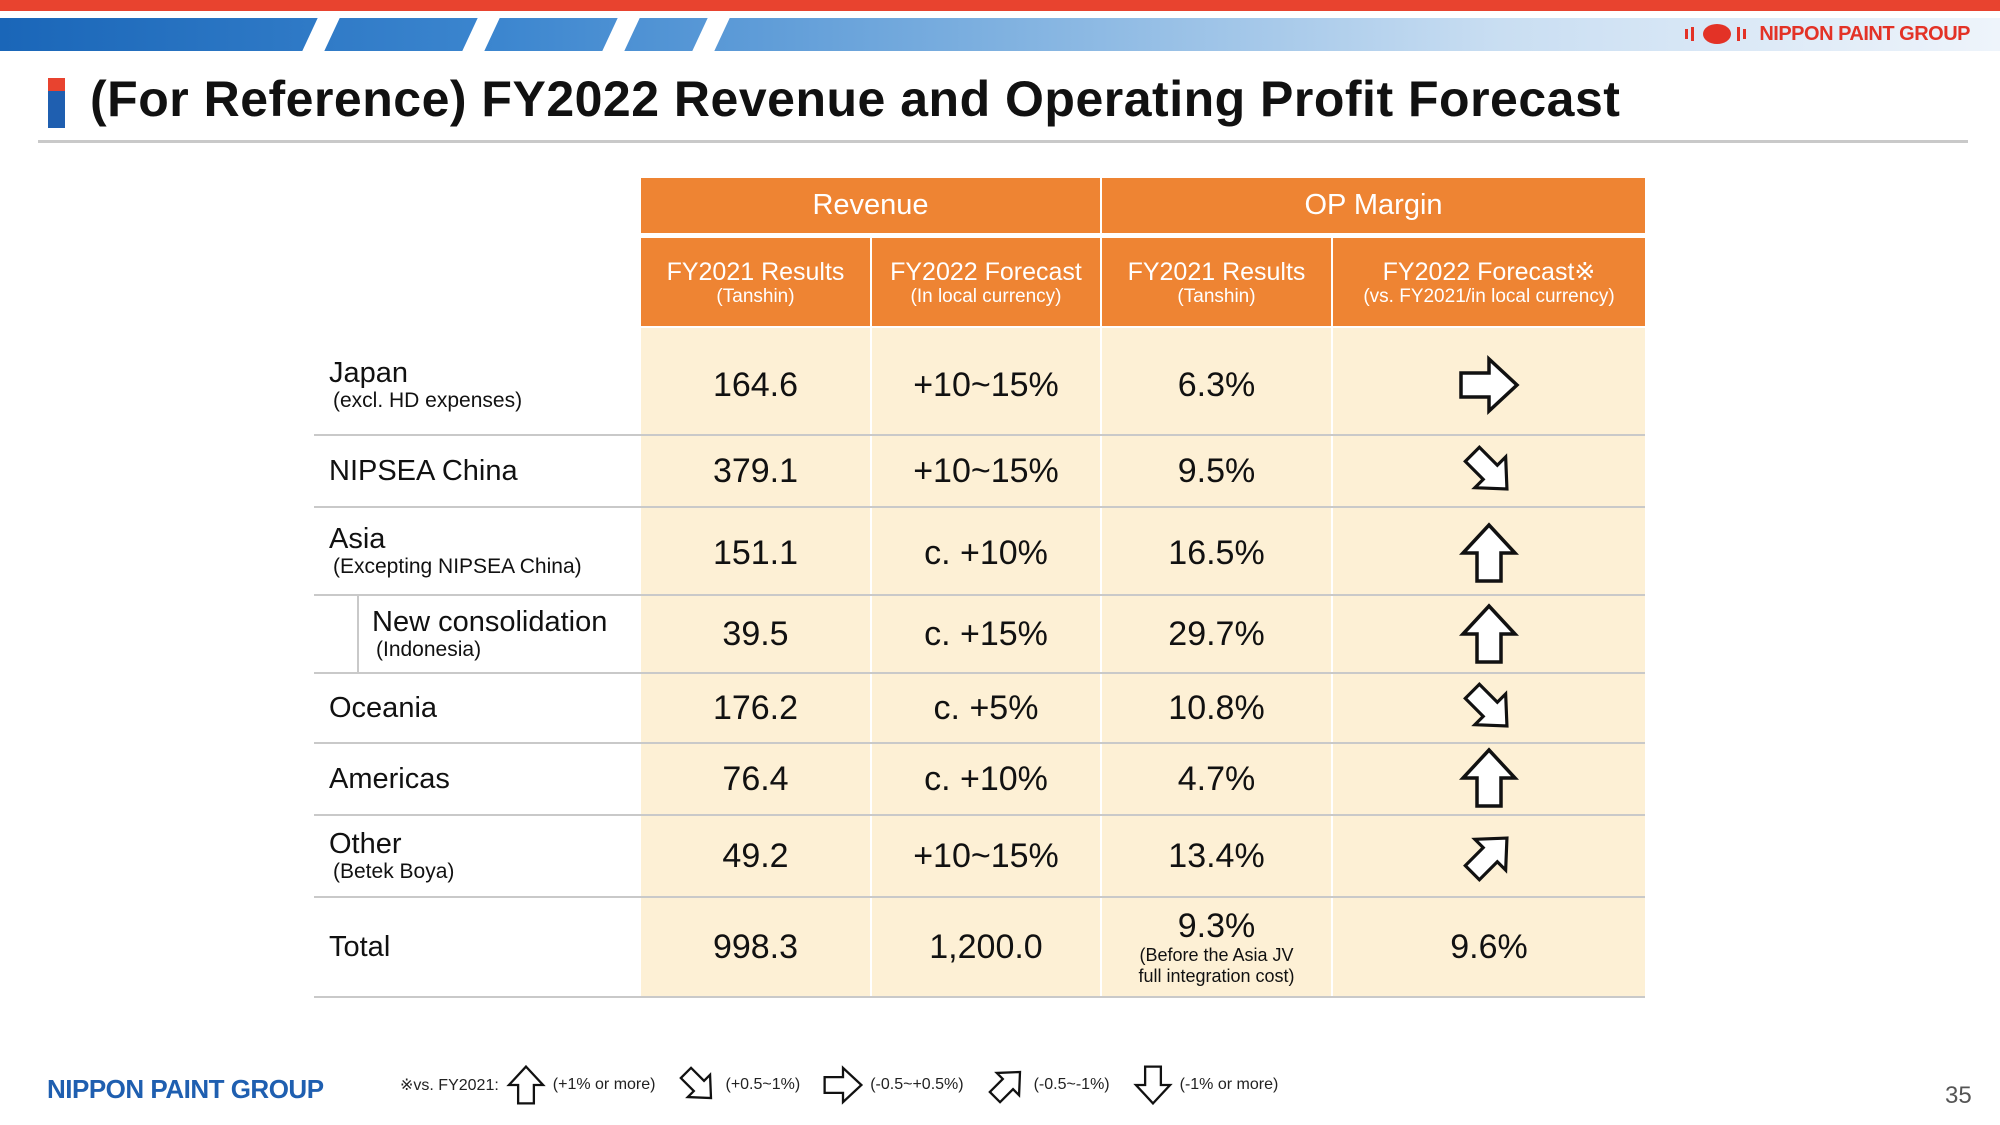 Image resolution: width=2000 pixels, height=1125 pixels. What do you see at coordinates (870, 205) in the screenshot?
I see `header-revenue: Revenue` at bounding box center [870, 205].